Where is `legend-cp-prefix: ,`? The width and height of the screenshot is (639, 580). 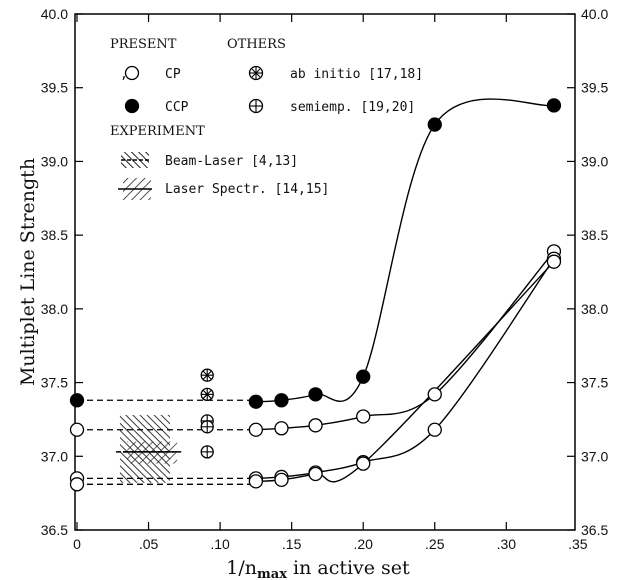
legend-cp-prefix: , is located at coordinates (124, 74).